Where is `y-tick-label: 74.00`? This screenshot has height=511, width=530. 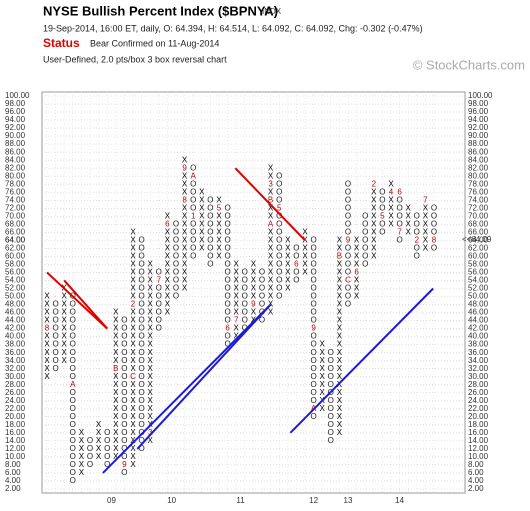 y-tick-label: 74.00 is located at coordinates (478, 199).